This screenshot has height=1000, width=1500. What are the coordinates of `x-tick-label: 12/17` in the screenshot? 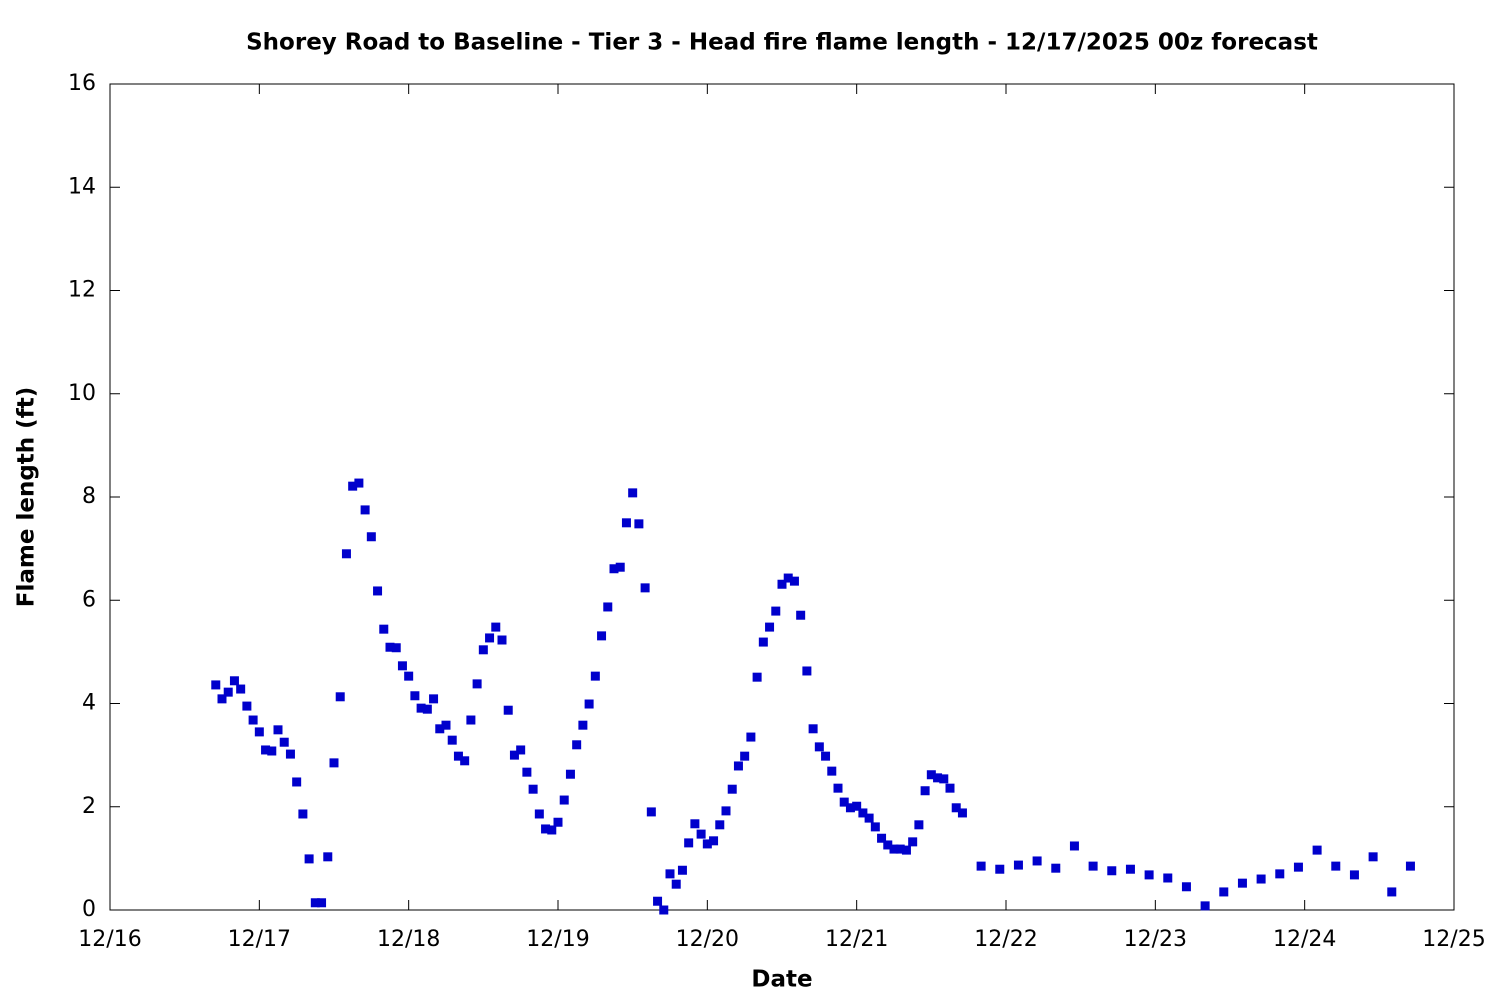 It's located at (259, 939).